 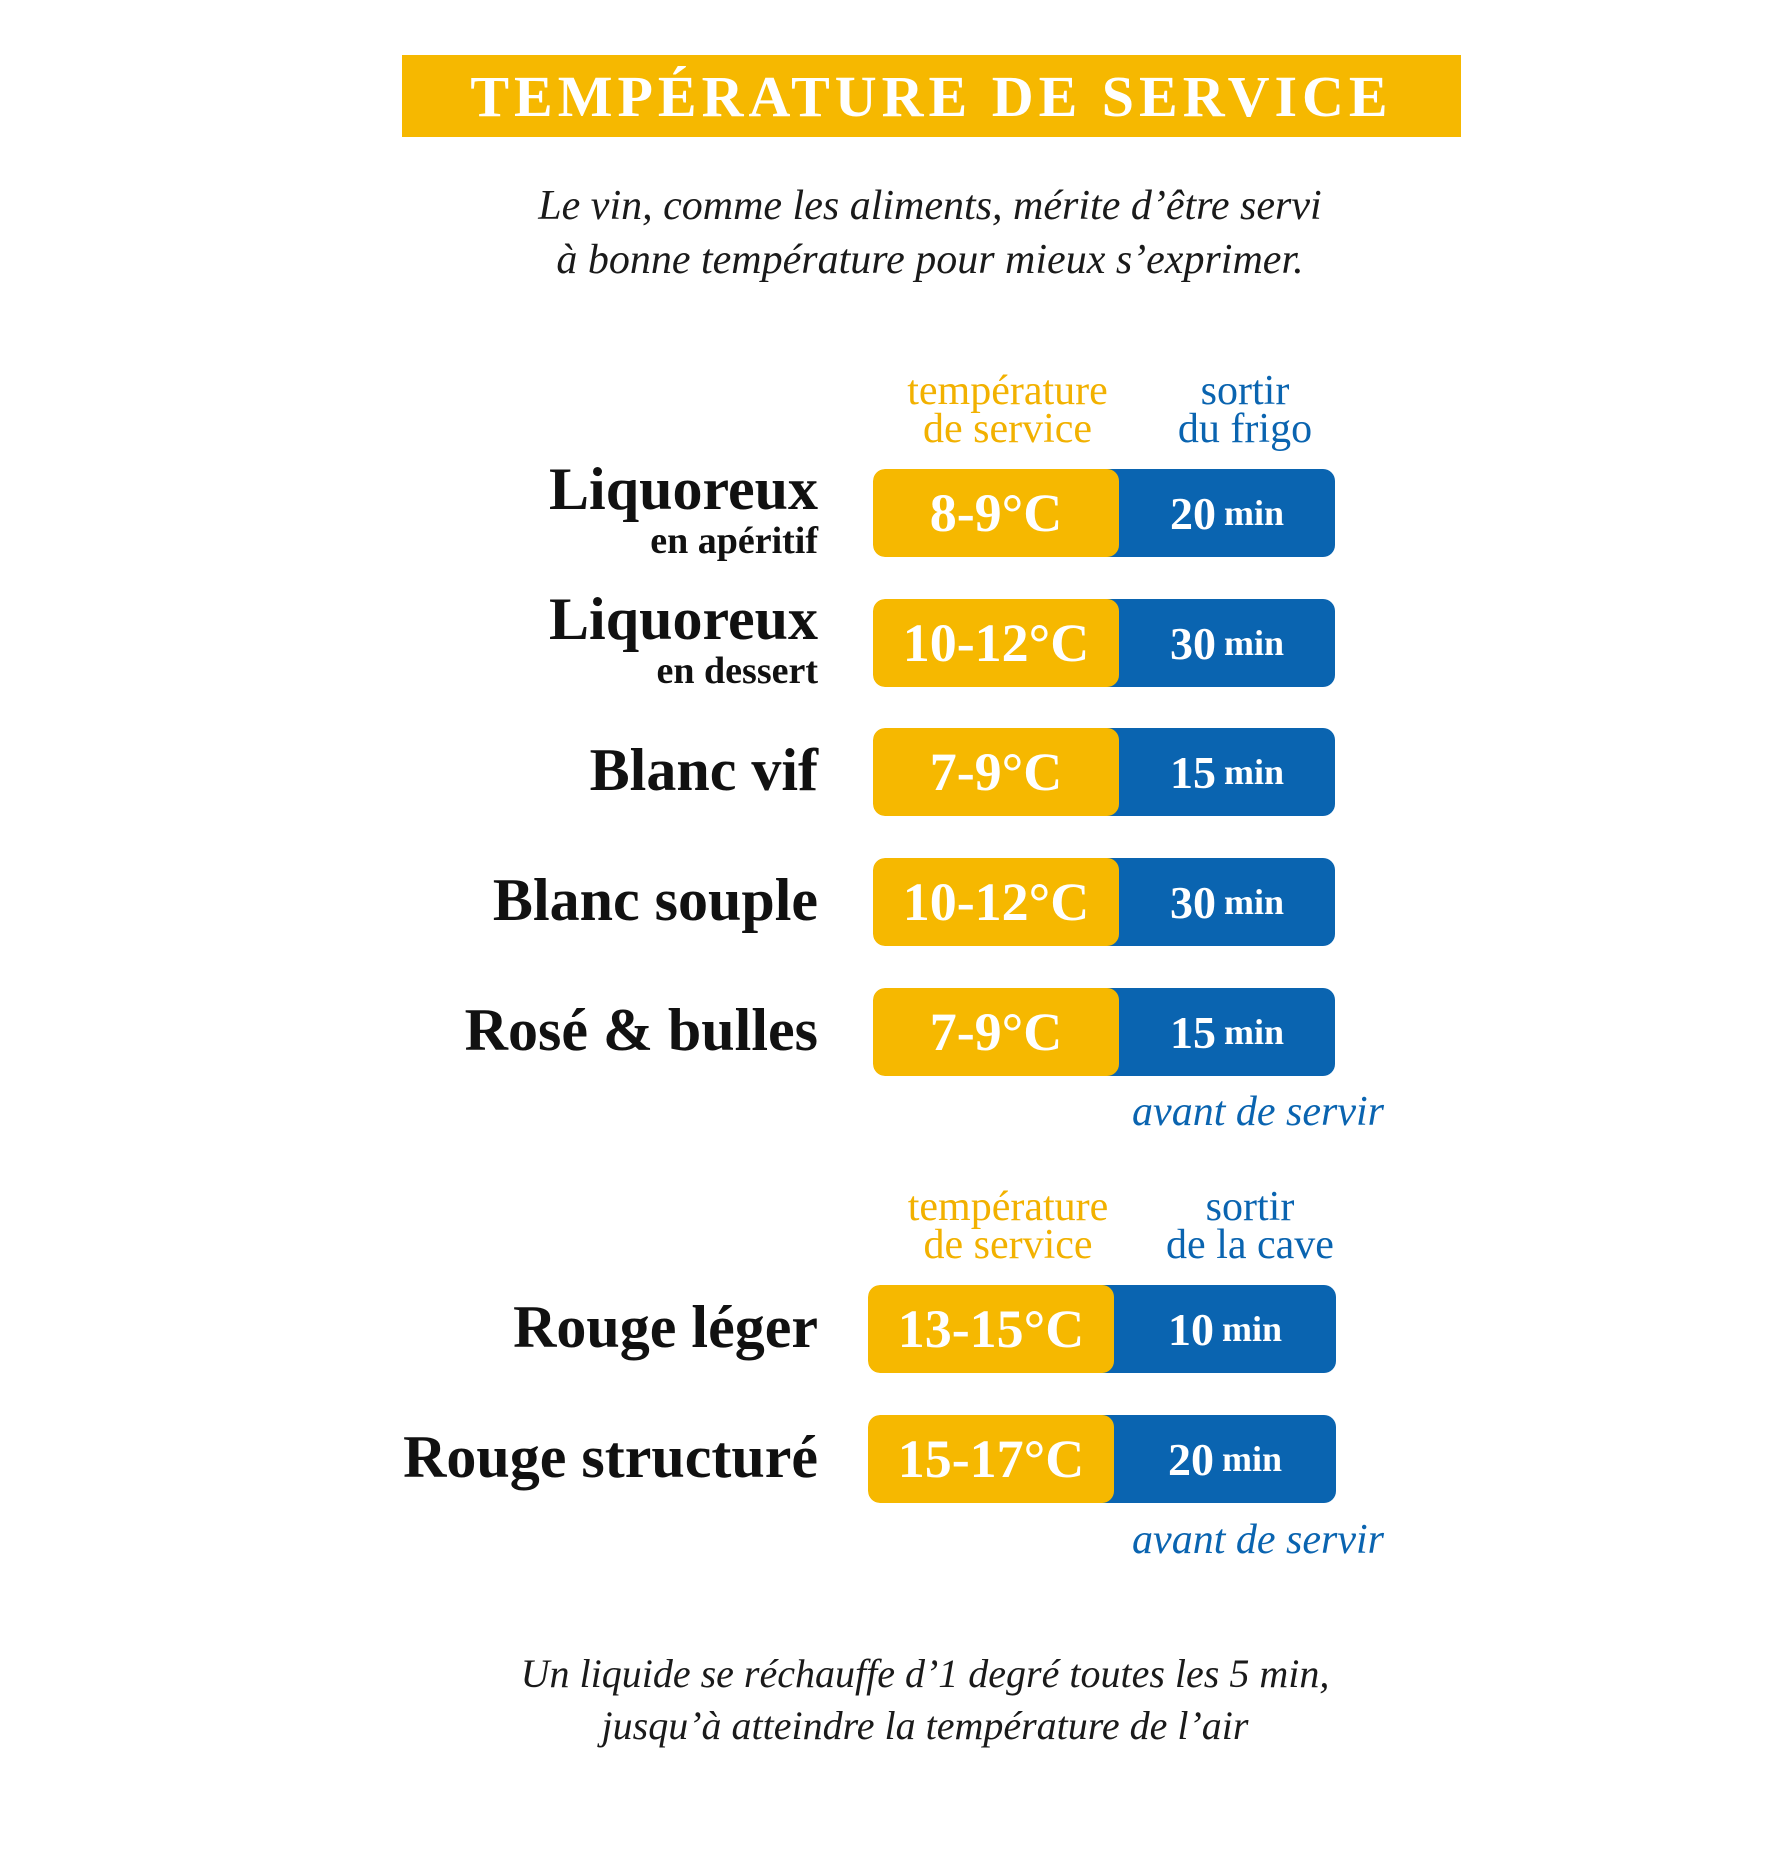 I want to click on wine-label: Liquoreux en apéritif, so click(x=509, y=509).